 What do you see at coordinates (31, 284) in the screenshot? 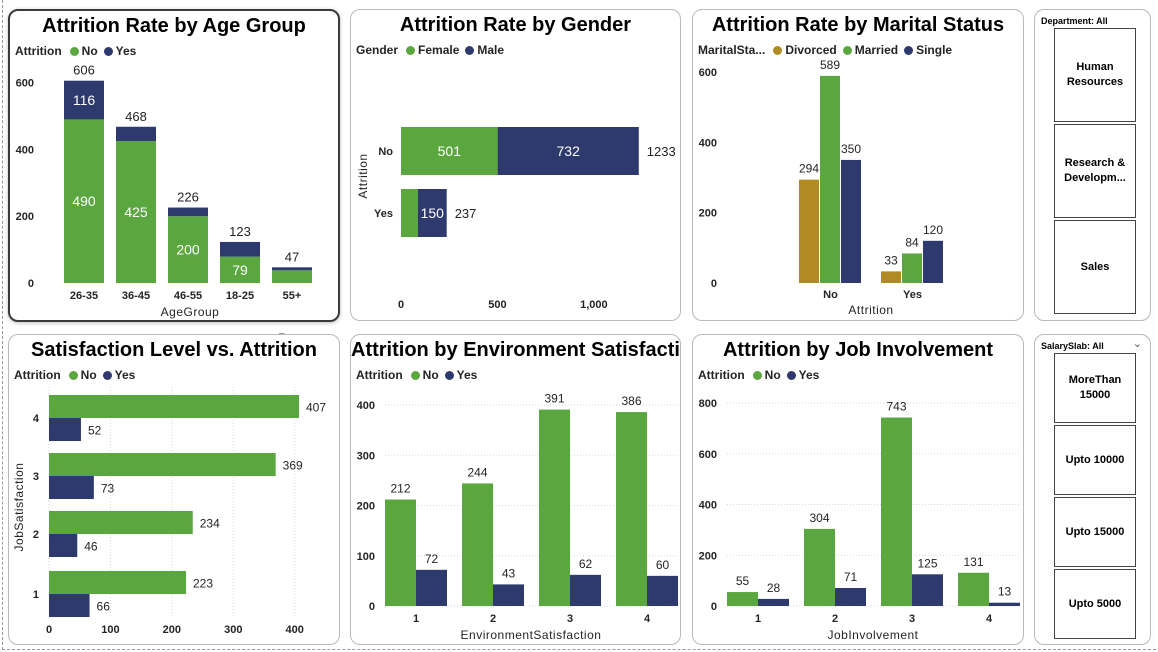
I see `y-tick-label: 0` at bounding box center [31, 284].